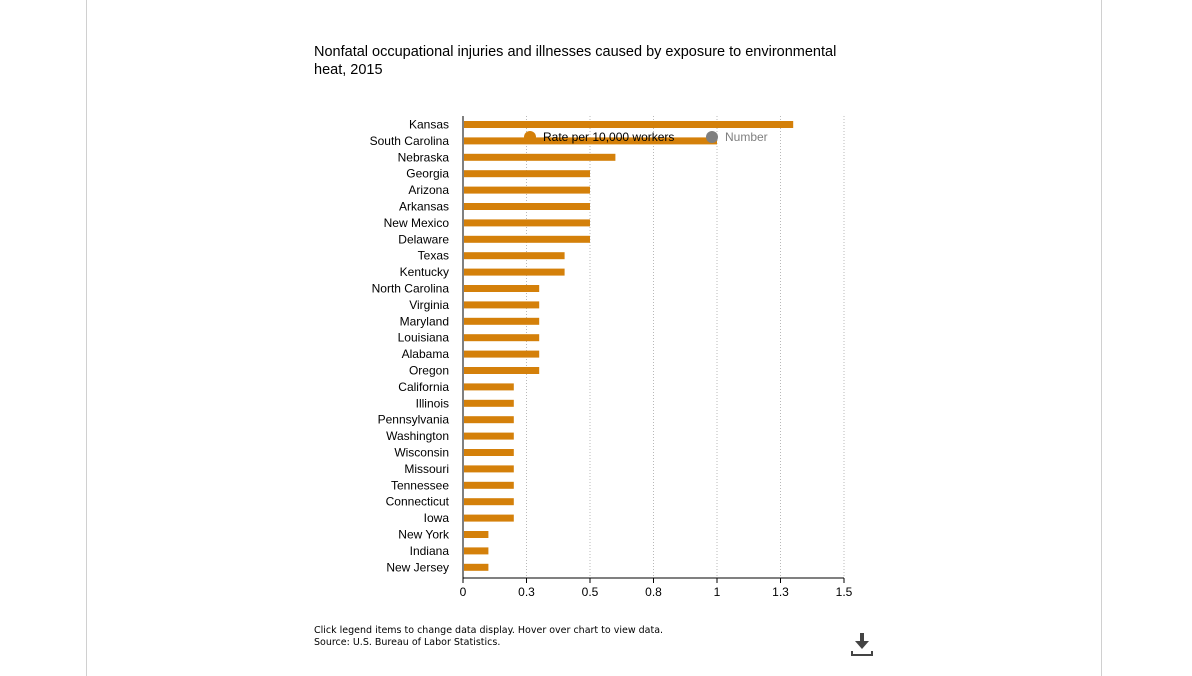  What do you see at coordinates (424, 207) in the screenshot?
I see `y-category-label: Arkansas` at bounding box center [424, 207].